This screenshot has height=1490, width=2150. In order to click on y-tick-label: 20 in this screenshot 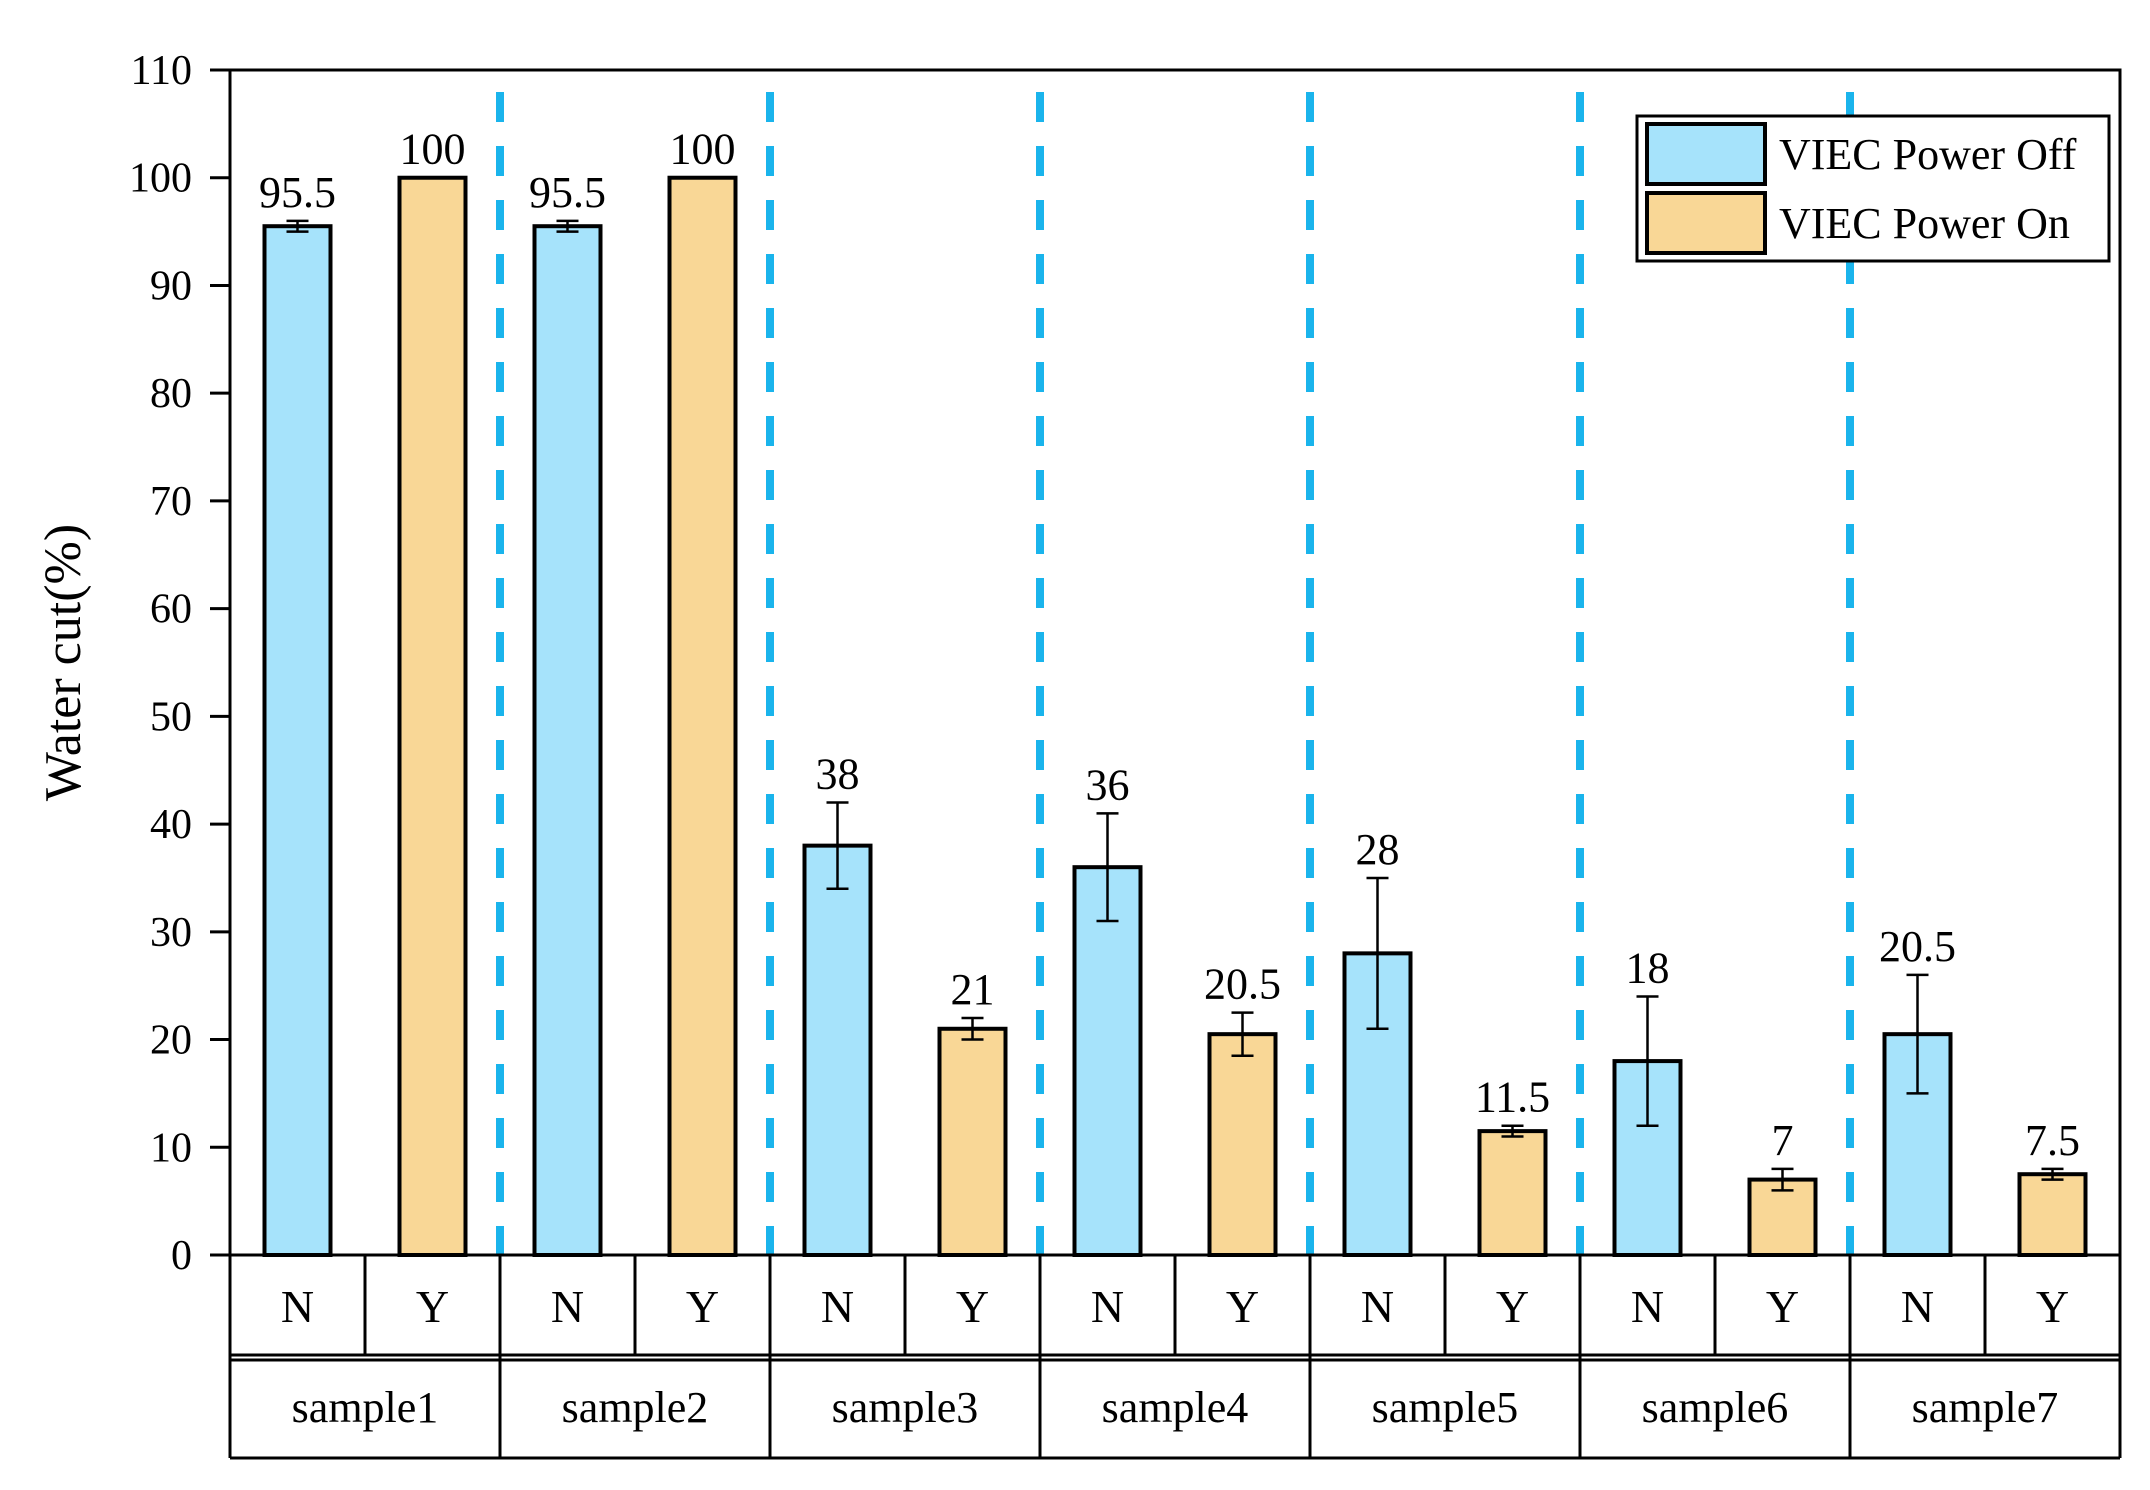, I will do `click(171, 1041)`.